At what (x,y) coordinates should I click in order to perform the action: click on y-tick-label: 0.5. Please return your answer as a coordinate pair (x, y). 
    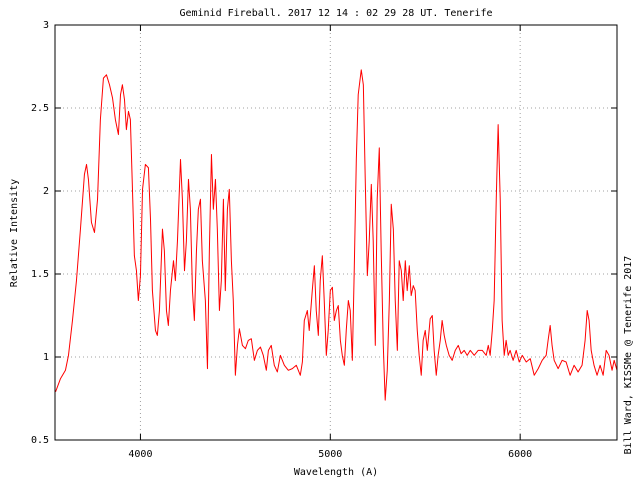
    Looking at the image, I should click on (40, 440).